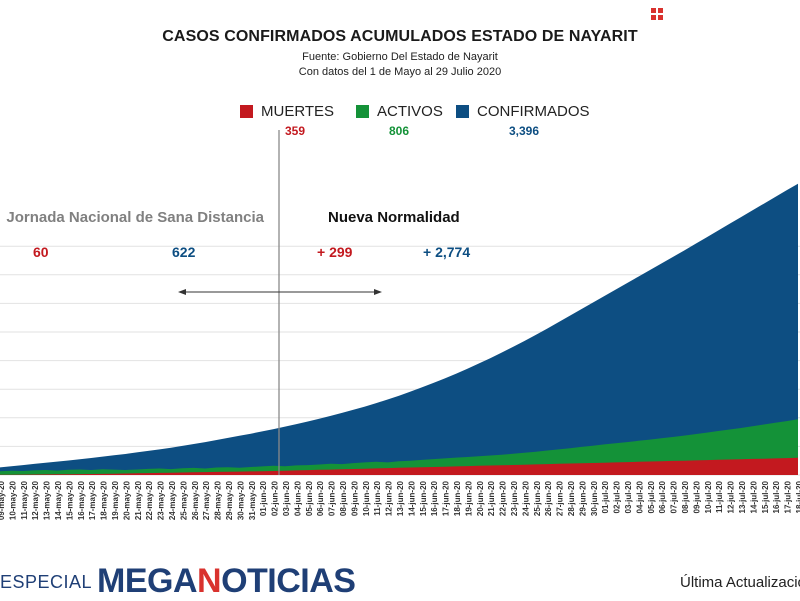 This screenshot has width=800, height=601. What do you see at coordinates (104, 500) in the screenshot?
I see `x-tick-label: 18-may-20` at bounding box center [104, 500].